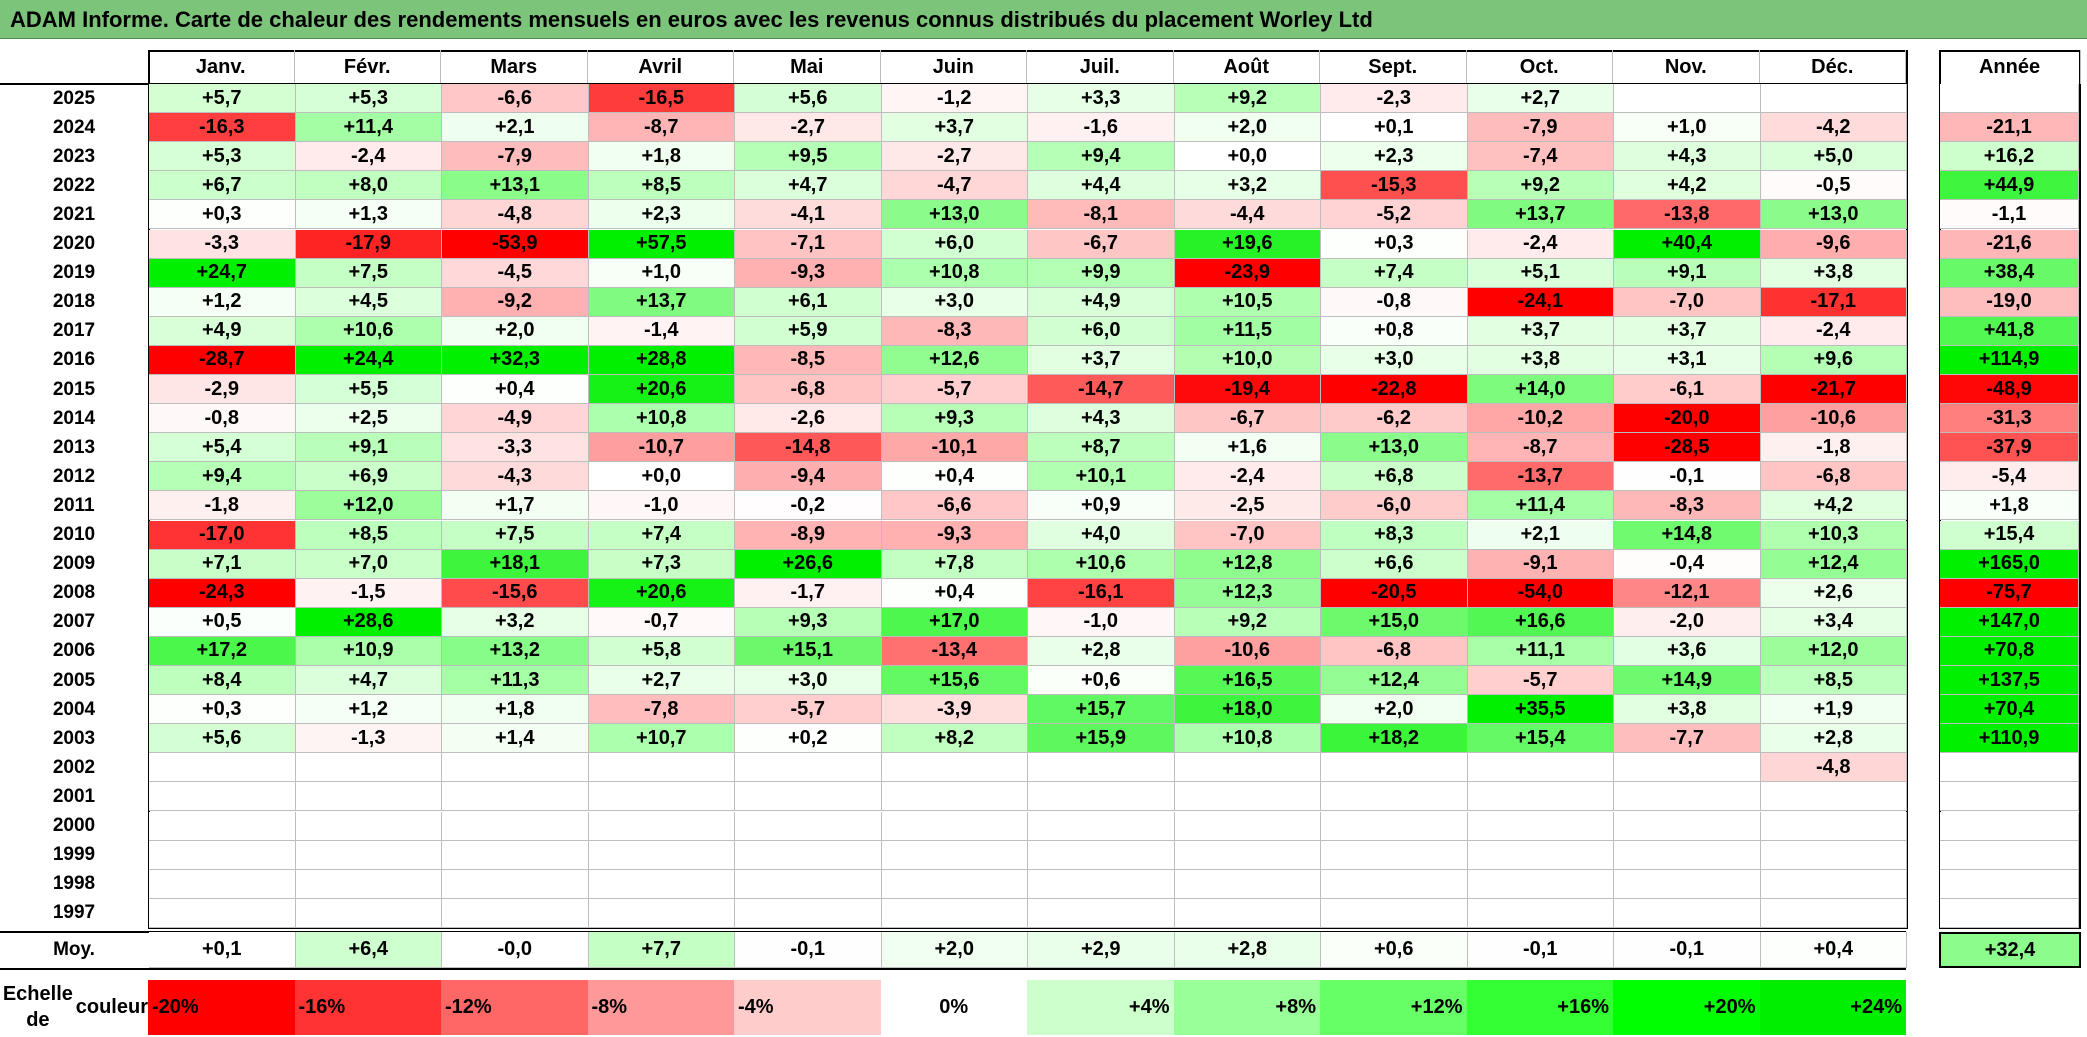 The width and height of the screenshot is (2087, 1037). What do you see at coordinates (1540, 477) in the screenshot?
I see `cell-2012-10: -13,7` at bounding box center [1540, 477].